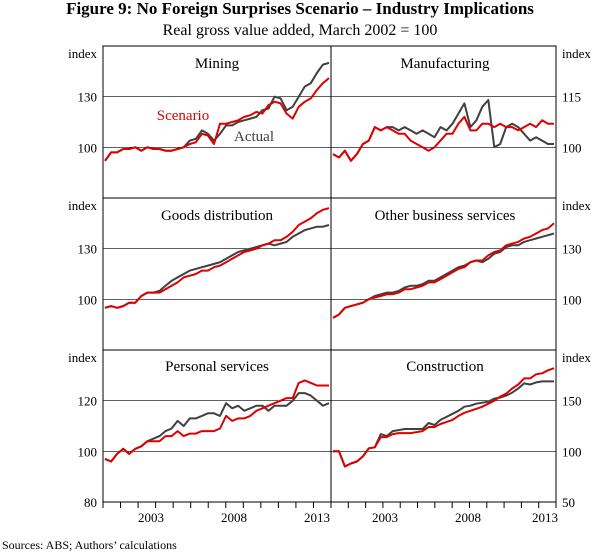 The height and width of the screenshot is (553, 600). Describe the element at coordinates (234, 517) in the screenshot. I see `x-tick-label-2008-left: 2008` at that location.